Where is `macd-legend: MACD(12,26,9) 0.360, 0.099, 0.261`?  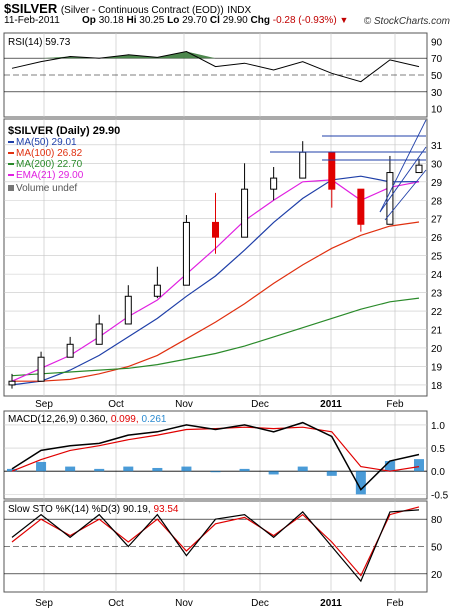 macd-legend: MACD(12,26,9) 0.360, 0.099, 0.261 is located at coordinates (87, 419).